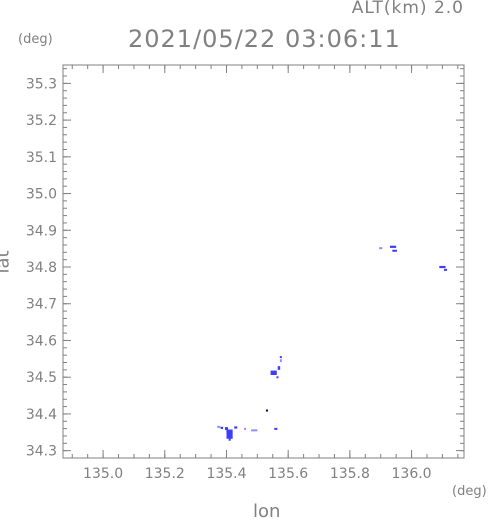 The height and width of the screenshot is (522, 491). What do you see at coordinates (350, 474) in the screenshot?
I see `x-tick-label: 135.8` at bounding box center [350, 474].